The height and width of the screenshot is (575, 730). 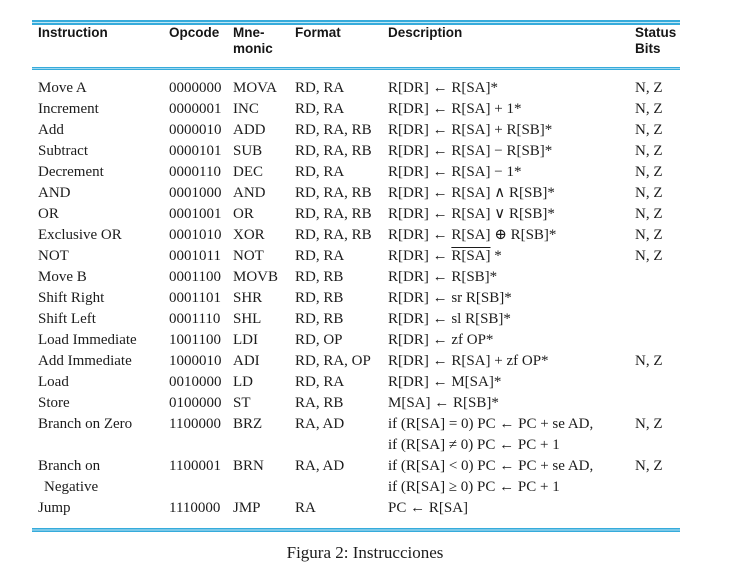 What do you see at coordinates (264, 424) in the screenshot?
I see `cell-mnemonic: BRZ` at bounding box center [264, 424].